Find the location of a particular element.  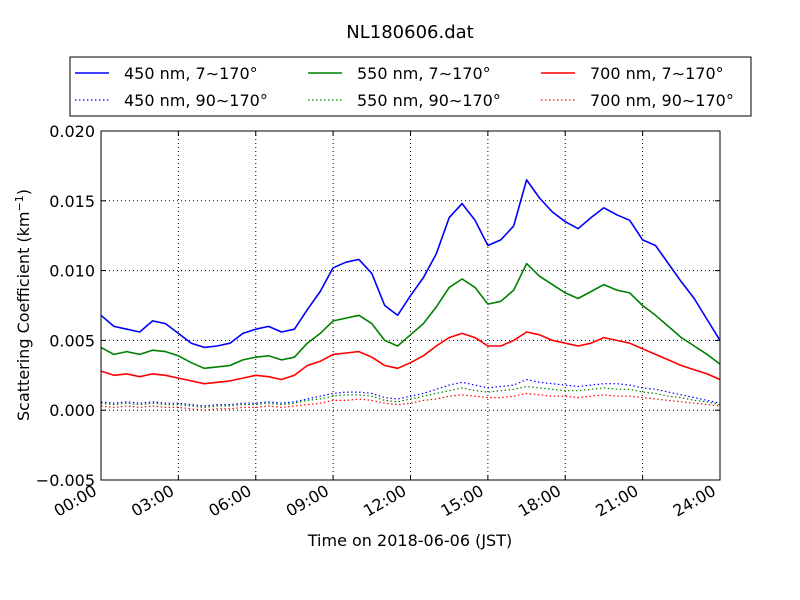

legend-label-3: 450 nm, 90∼170° is located at coordinates (196, 100).